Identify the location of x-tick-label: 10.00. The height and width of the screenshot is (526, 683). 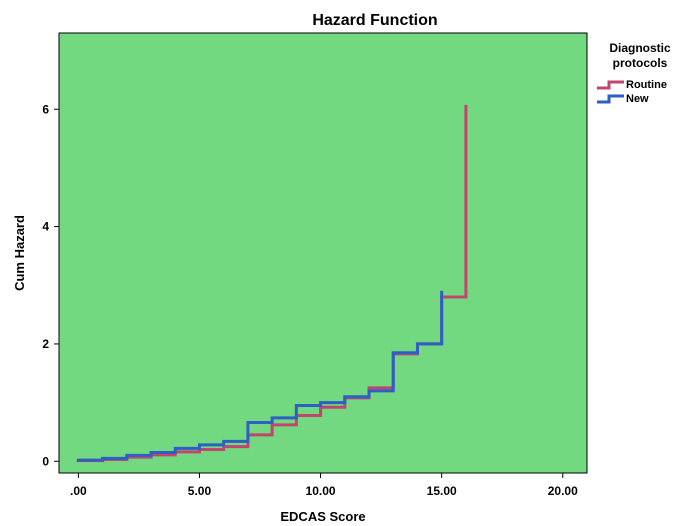
(321, 491).